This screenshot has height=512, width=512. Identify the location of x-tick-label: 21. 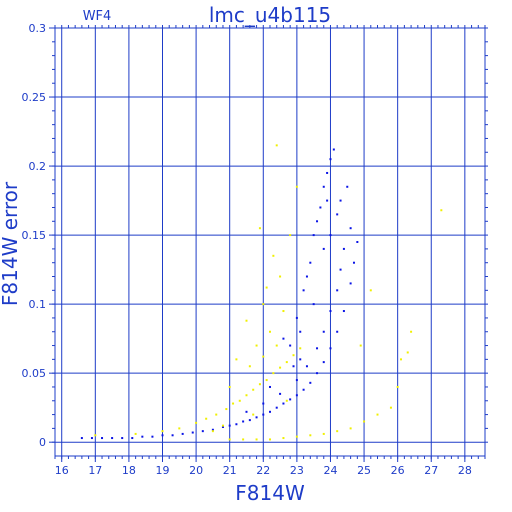
(230, 470).